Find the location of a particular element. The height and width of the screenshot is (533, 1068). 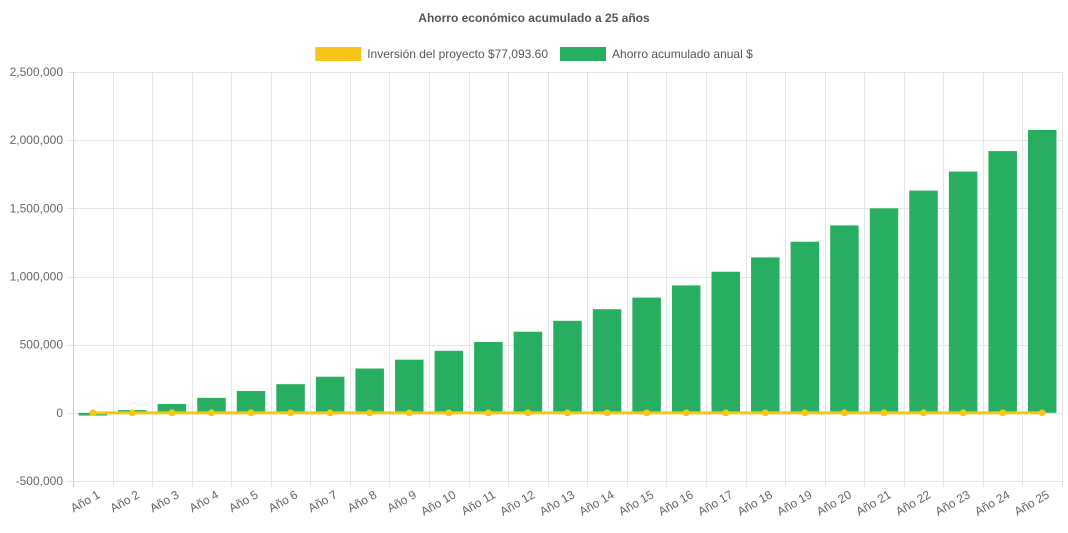

x-tick-label: Año 7 is located at coordinates (322, 501).